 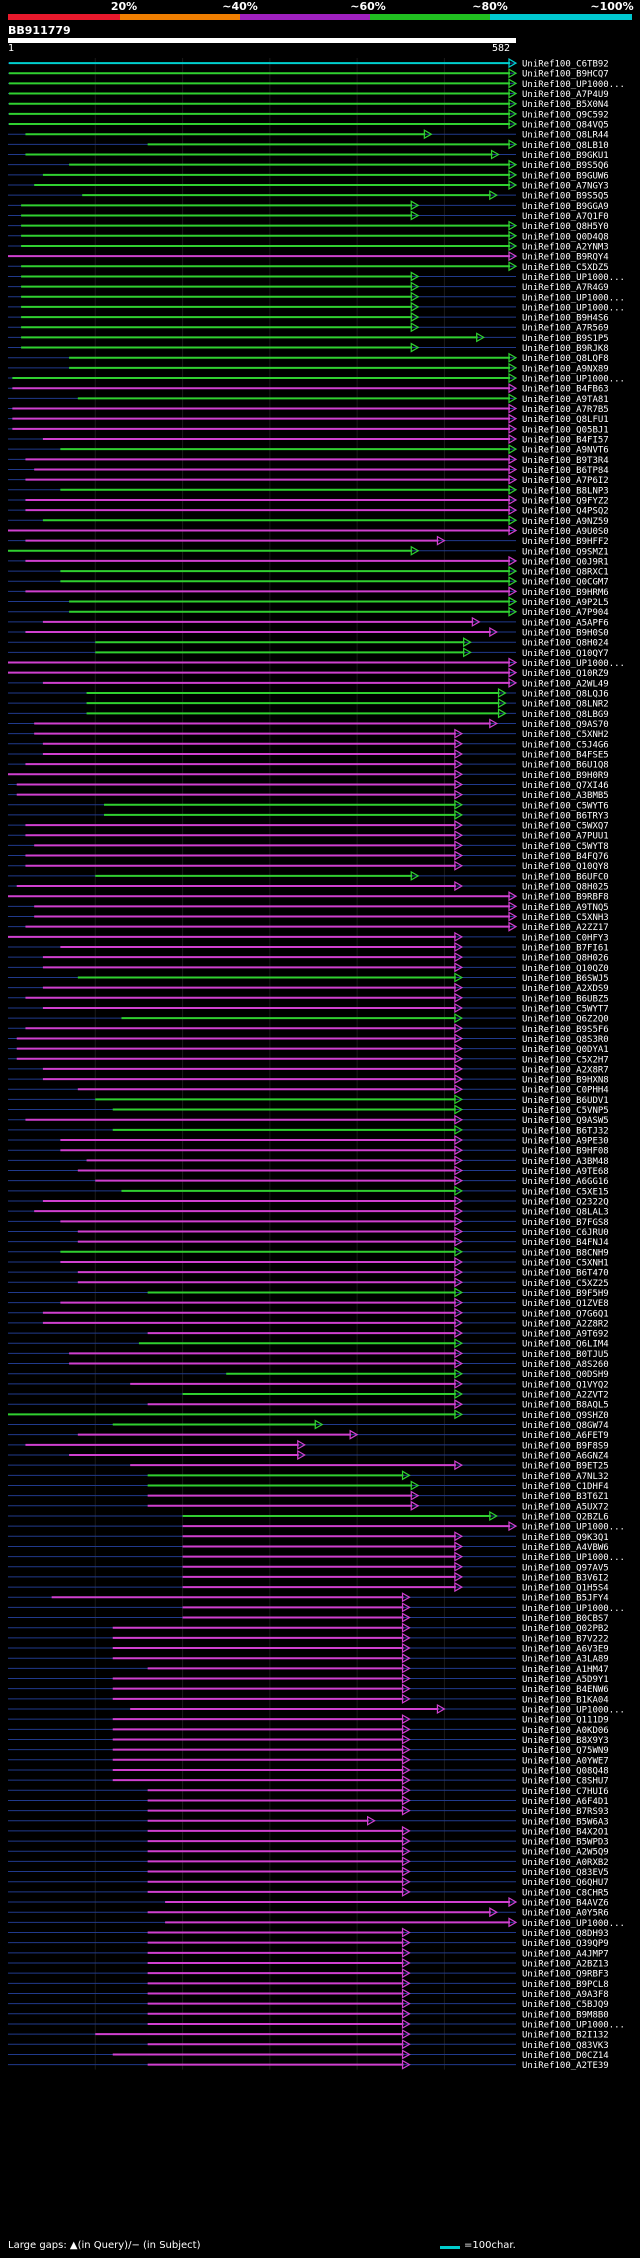 What do you see at coordinates (308, 419) in the screenshot?
I see `hit-row: UniRef100_Q8LFU1` at bounding box center [308, 419].